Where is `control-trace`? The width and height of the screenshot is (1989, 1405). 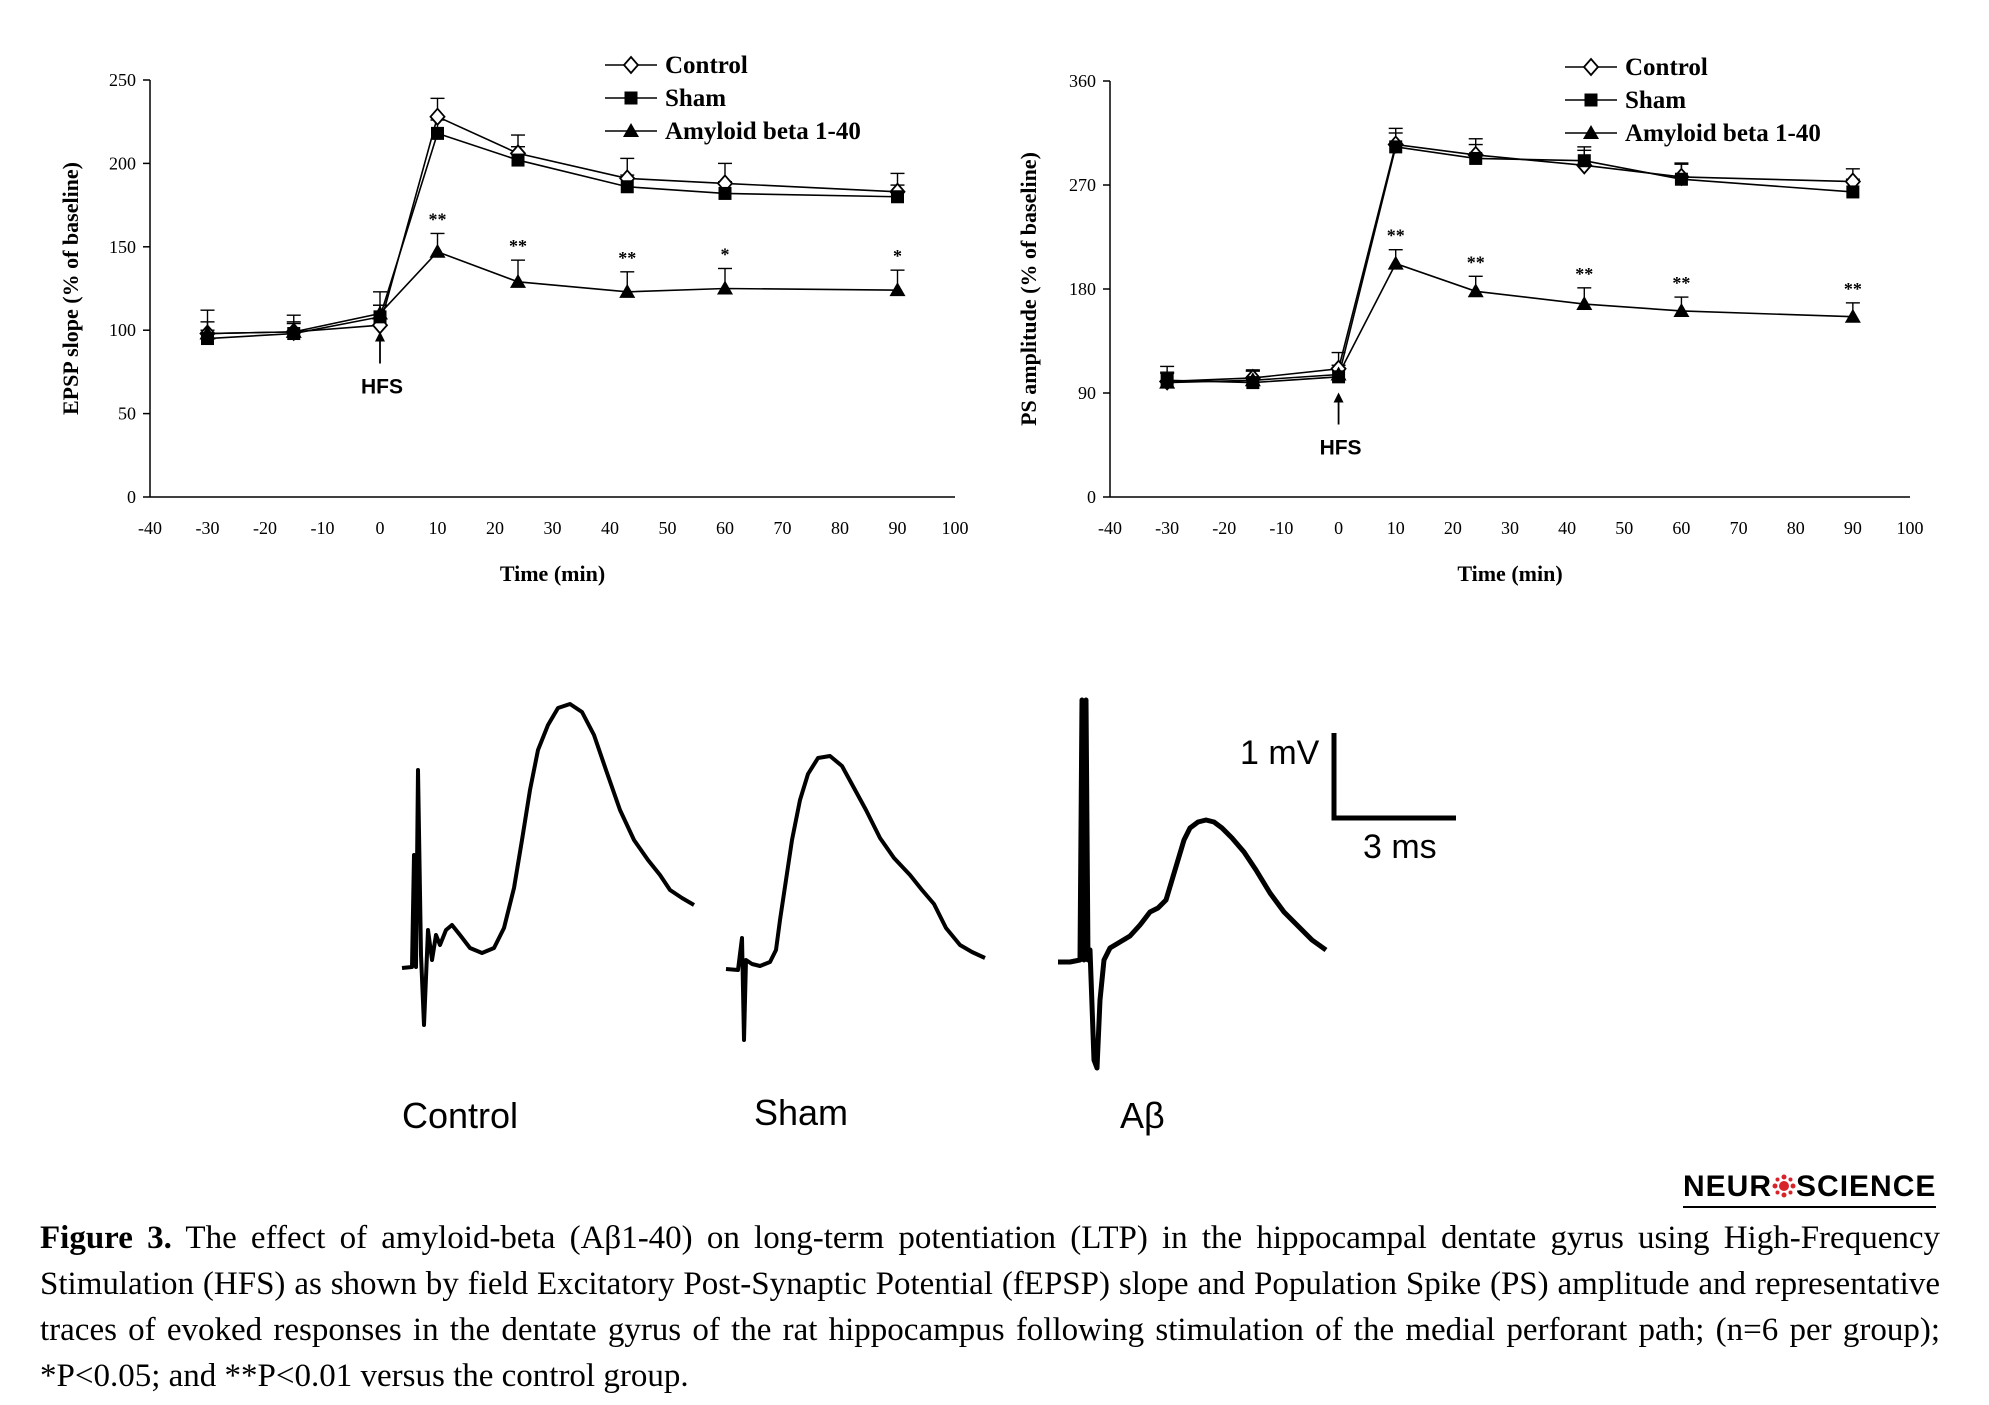 control-trace is located at coordinates (548, 864).